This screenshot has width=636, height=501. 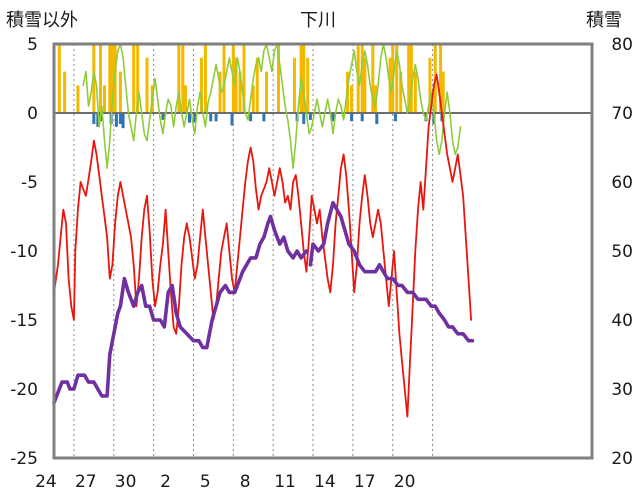 I want to click on y-tick-label-left: -5, so click(x=29, y=183).